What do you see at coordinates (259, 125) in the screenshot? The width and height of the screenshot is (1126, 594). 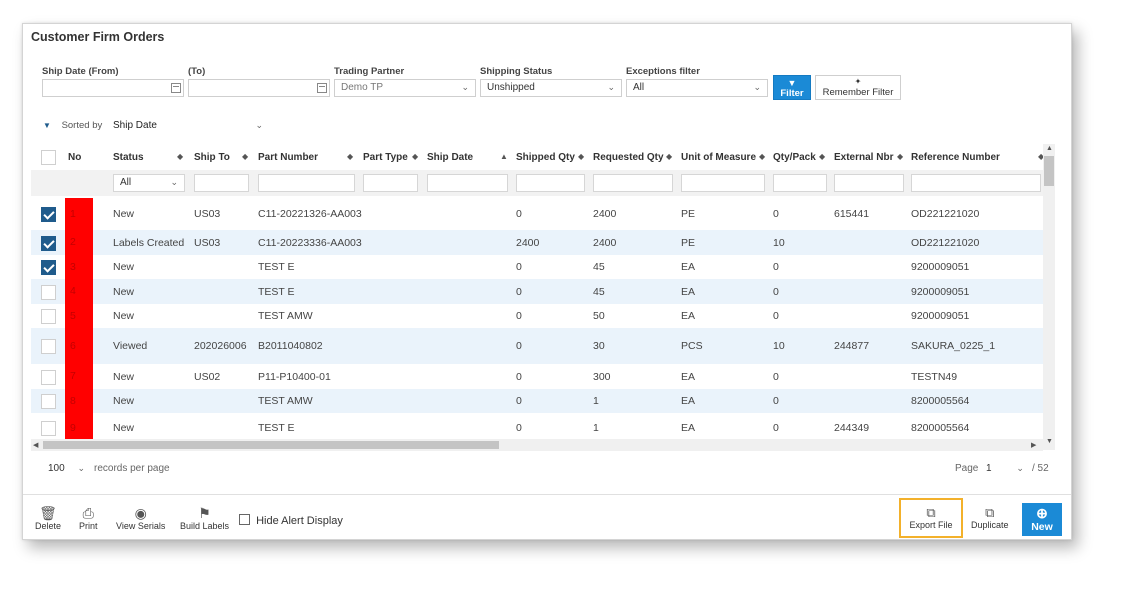 I see `chevron-down-icon: ⌄` at bounding box center [259, 125].